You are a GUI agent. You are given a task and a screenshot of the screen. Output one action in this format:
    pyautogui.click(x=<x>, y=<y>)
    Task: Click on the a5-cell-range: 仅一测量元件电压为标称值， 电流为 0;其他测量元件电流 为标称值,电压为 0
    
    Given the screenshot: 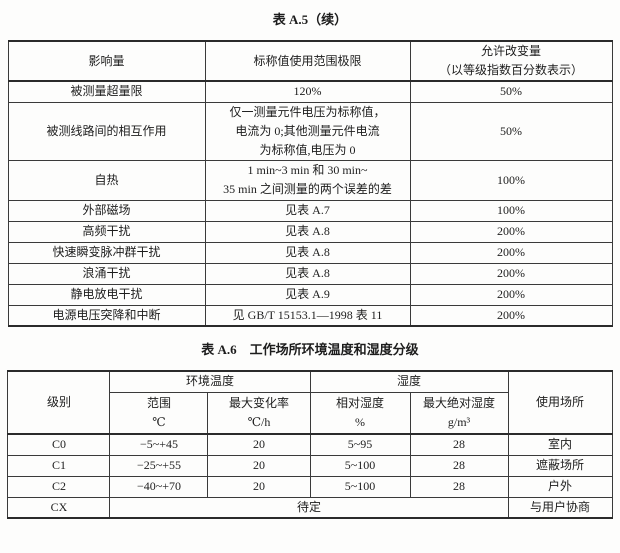 What is the action you would take?
    pyautogui.click(x=307, y=131)
    